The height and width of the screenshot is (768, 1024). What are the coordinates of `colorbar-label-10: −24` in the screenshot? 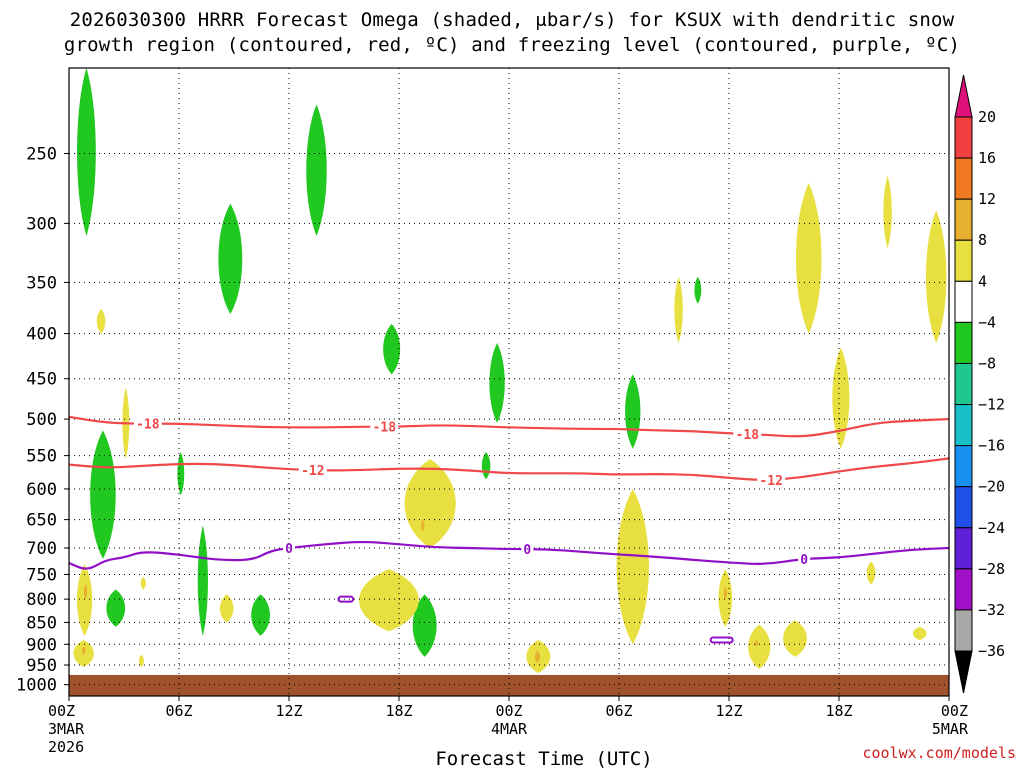 It's located at (991, 528).